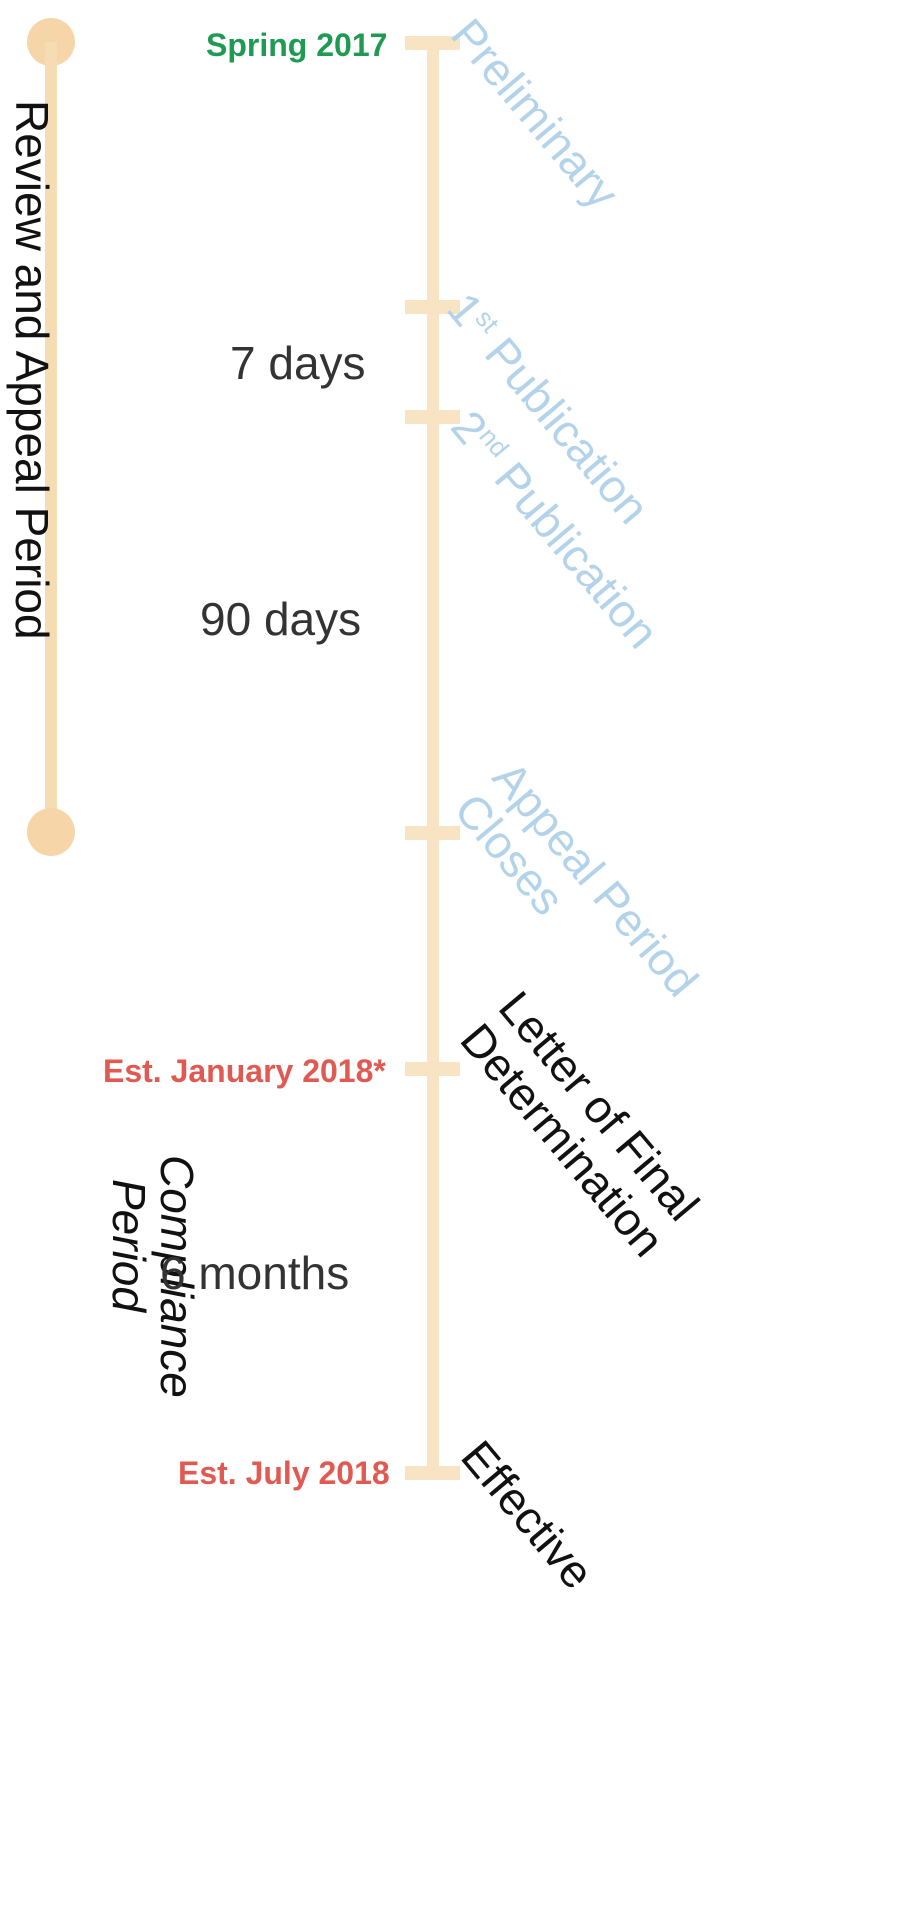  What do you see at coordinates (244, 1071) in the screenshot?
I see `date-est-january-2018: Est. January 2018*` at bounding box center [244, 1071].